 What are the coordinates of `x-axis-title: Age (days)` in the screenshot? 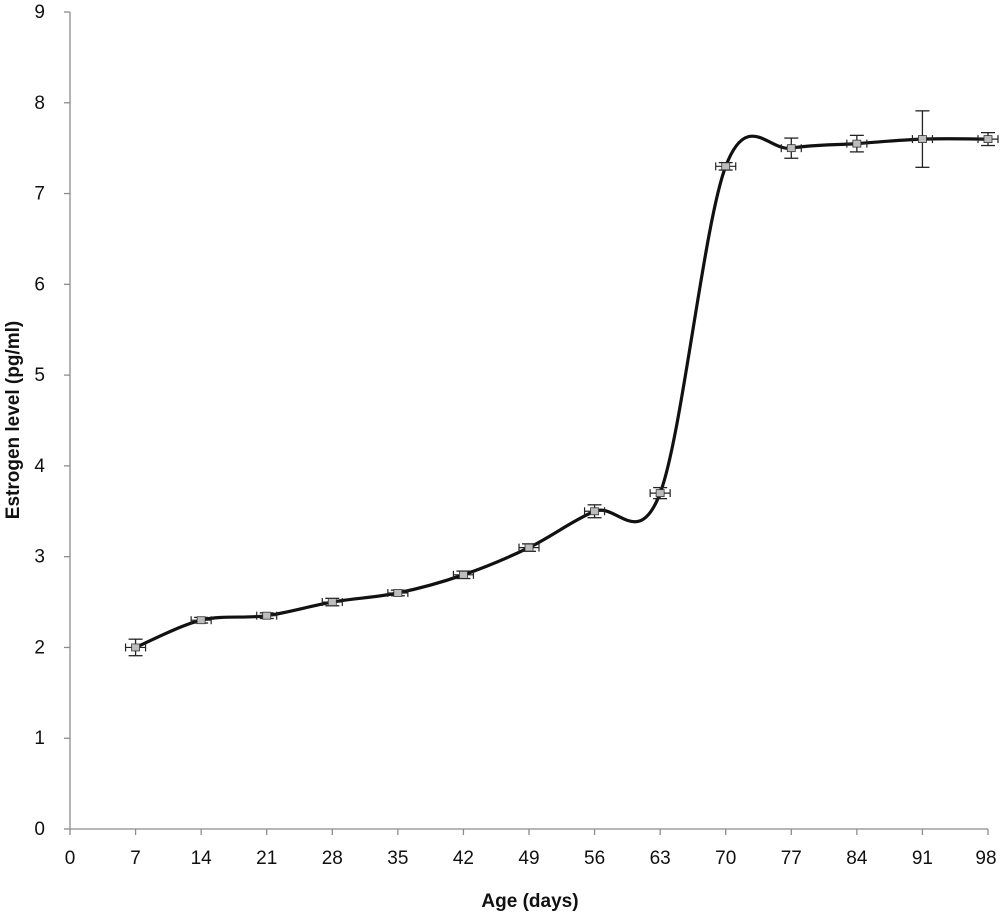 It's located at (529, 901).